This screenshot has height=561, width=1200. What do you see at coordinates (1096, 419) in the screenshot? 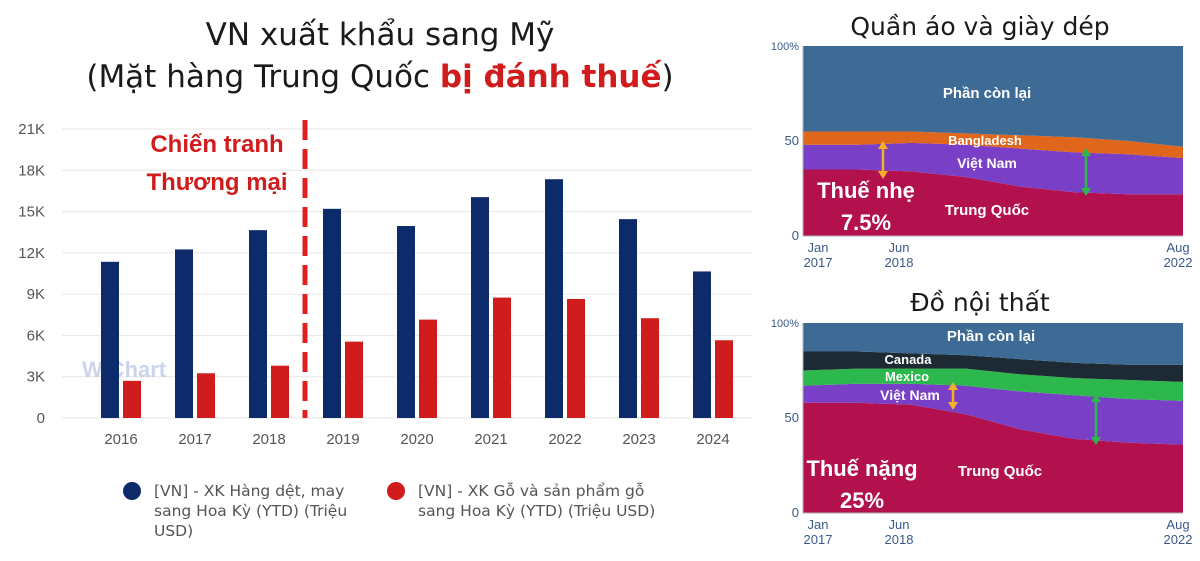
I see `furniture-cn-arrow-green` at bounding box center [1096, 419].